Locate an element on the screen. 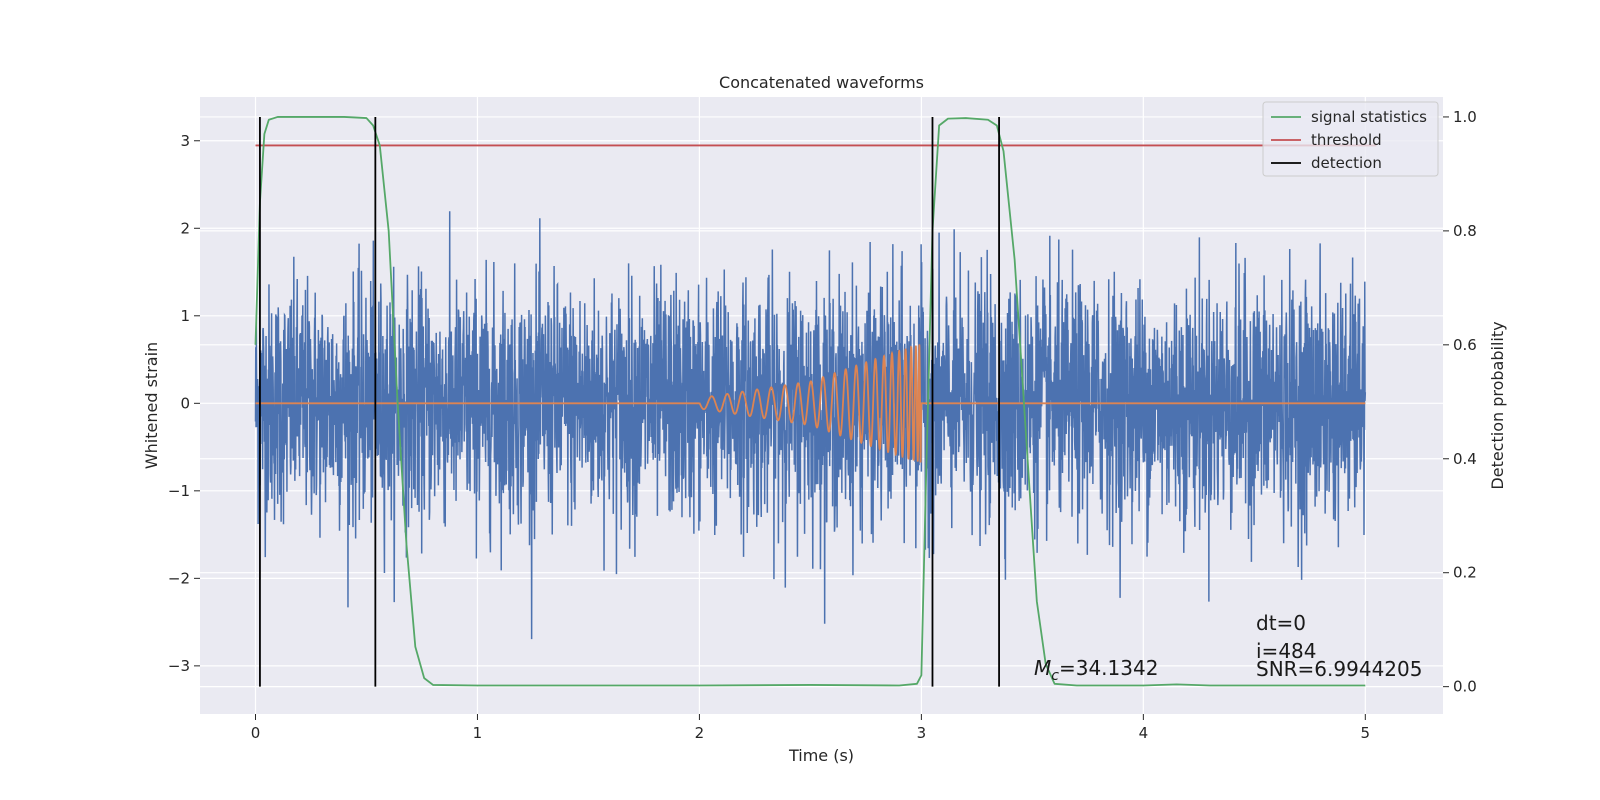 The image size is (1600, 800). y-right-tick-label: 0.8 is located at coordinates (1465, 231).